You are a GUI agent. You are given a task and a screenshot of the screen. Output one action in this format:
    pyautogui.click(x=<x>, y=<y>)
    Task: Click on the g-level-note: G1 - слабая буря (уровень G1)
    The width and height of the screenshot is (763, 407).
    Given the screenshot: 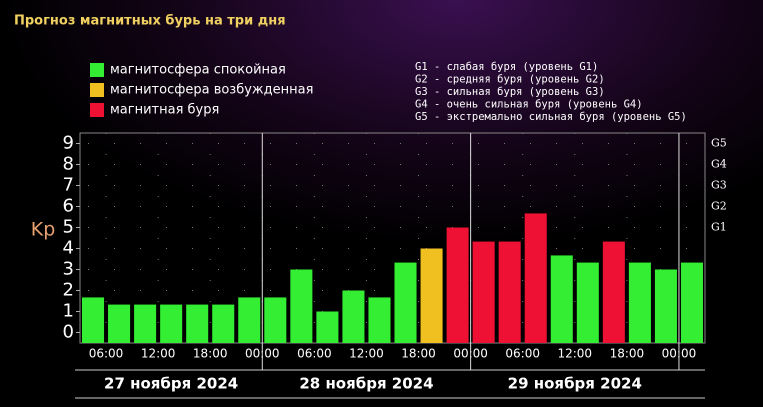 What is the action you would take?
    pyautogui.click(x=506, y=67)
    